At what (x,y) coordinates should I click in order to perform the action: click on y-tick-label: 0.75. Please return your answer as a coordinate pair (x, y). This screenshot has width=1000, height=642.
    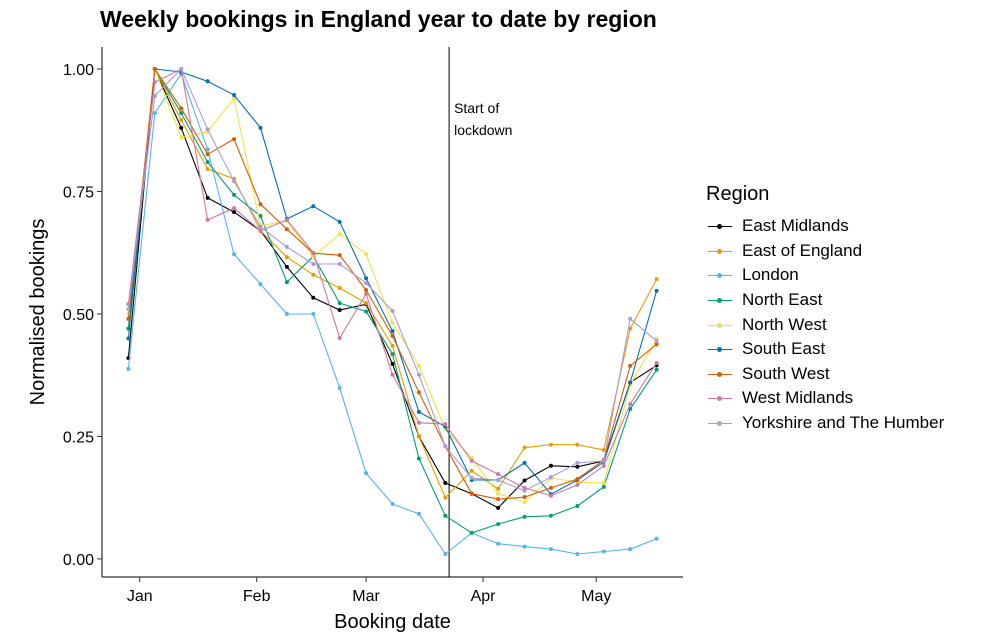
    Looking at the image, I should click on (78, 193).